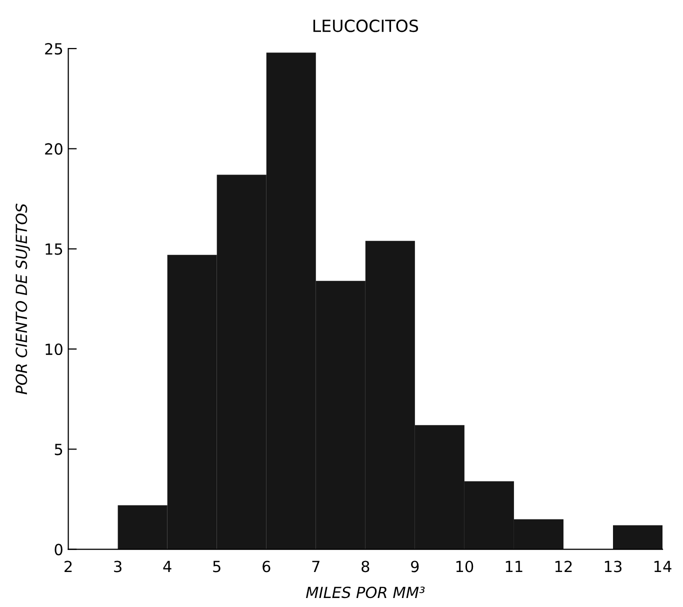 The width and height of the screenshot is (683, 607). I want to click on x-tick-label: 12, so click(563, 566).